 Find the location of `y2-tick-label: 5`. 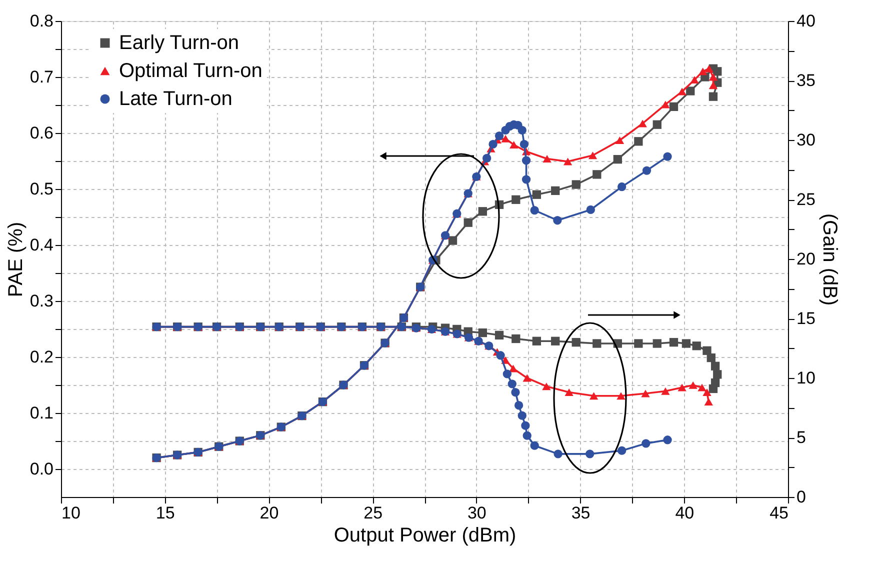

y2-tick-label: 5 is located at coordinates (801, 437).